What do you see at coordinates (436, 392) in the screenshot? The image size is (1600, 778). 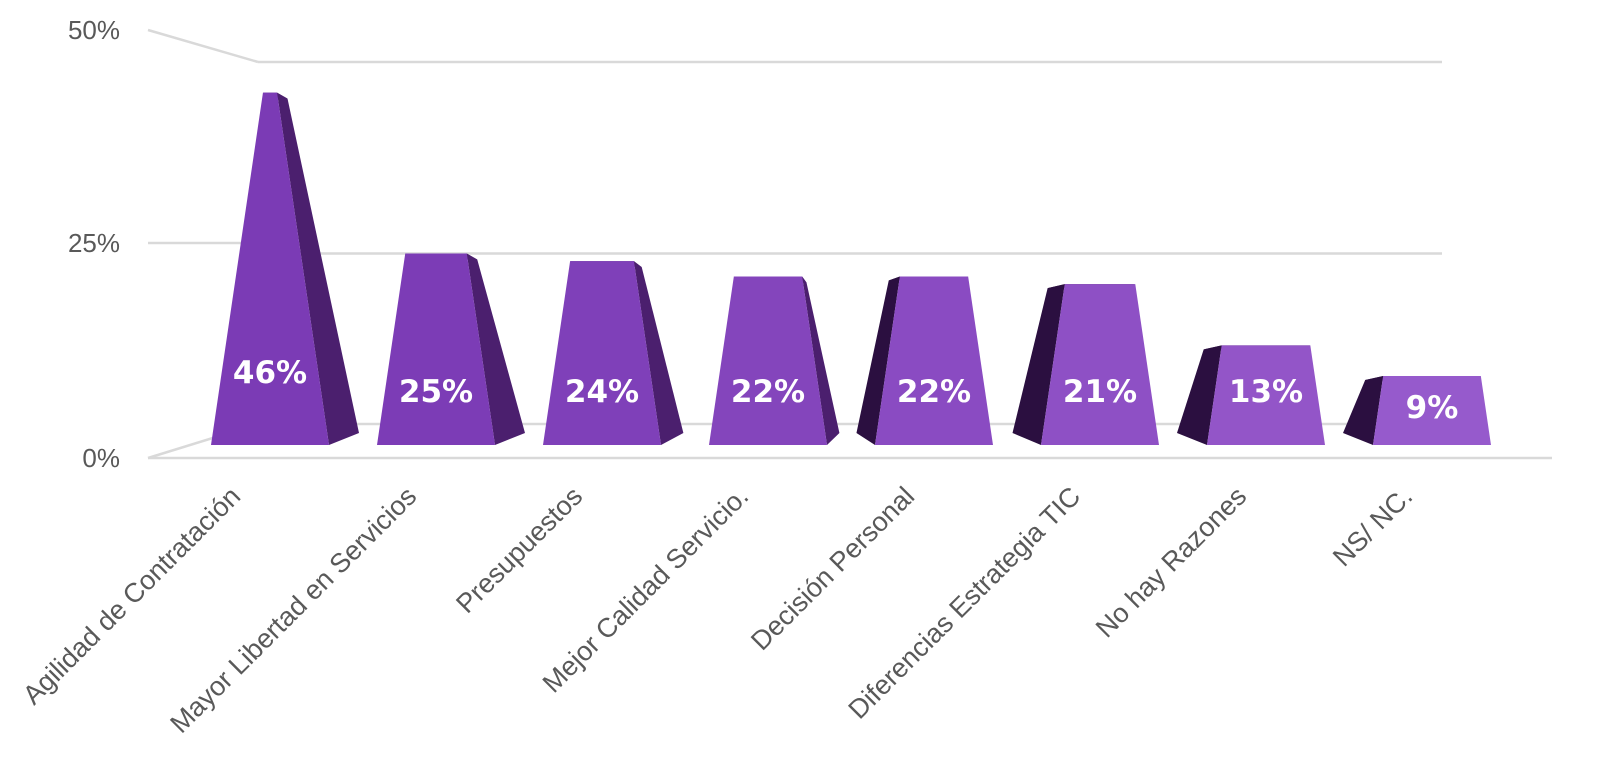 I see `data-label: 25%` at bounding box center [436, 392].